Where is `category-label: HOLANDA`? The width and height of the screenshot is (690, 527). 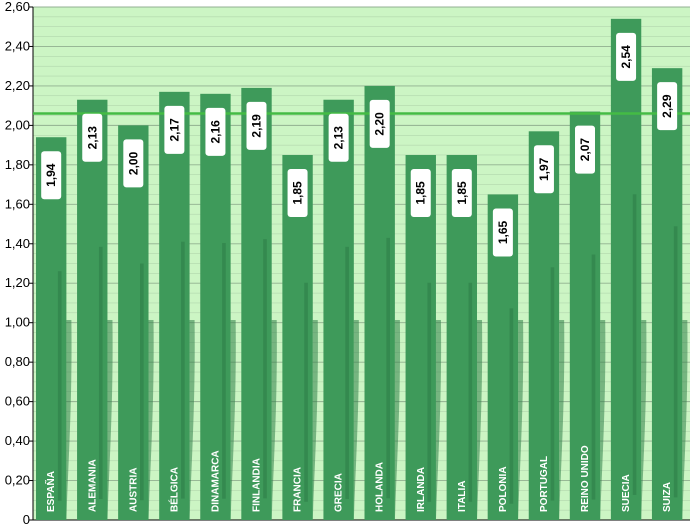 category-label: HOLANDA is located at coordinates (380, 487).